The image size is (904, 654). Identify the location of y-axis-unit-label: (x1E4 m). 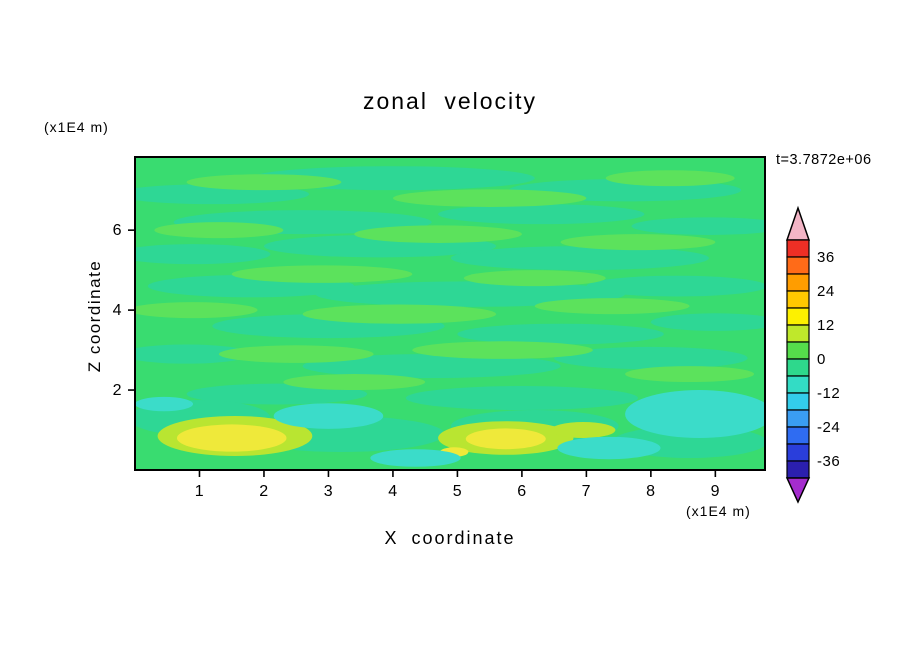
(76, 127).